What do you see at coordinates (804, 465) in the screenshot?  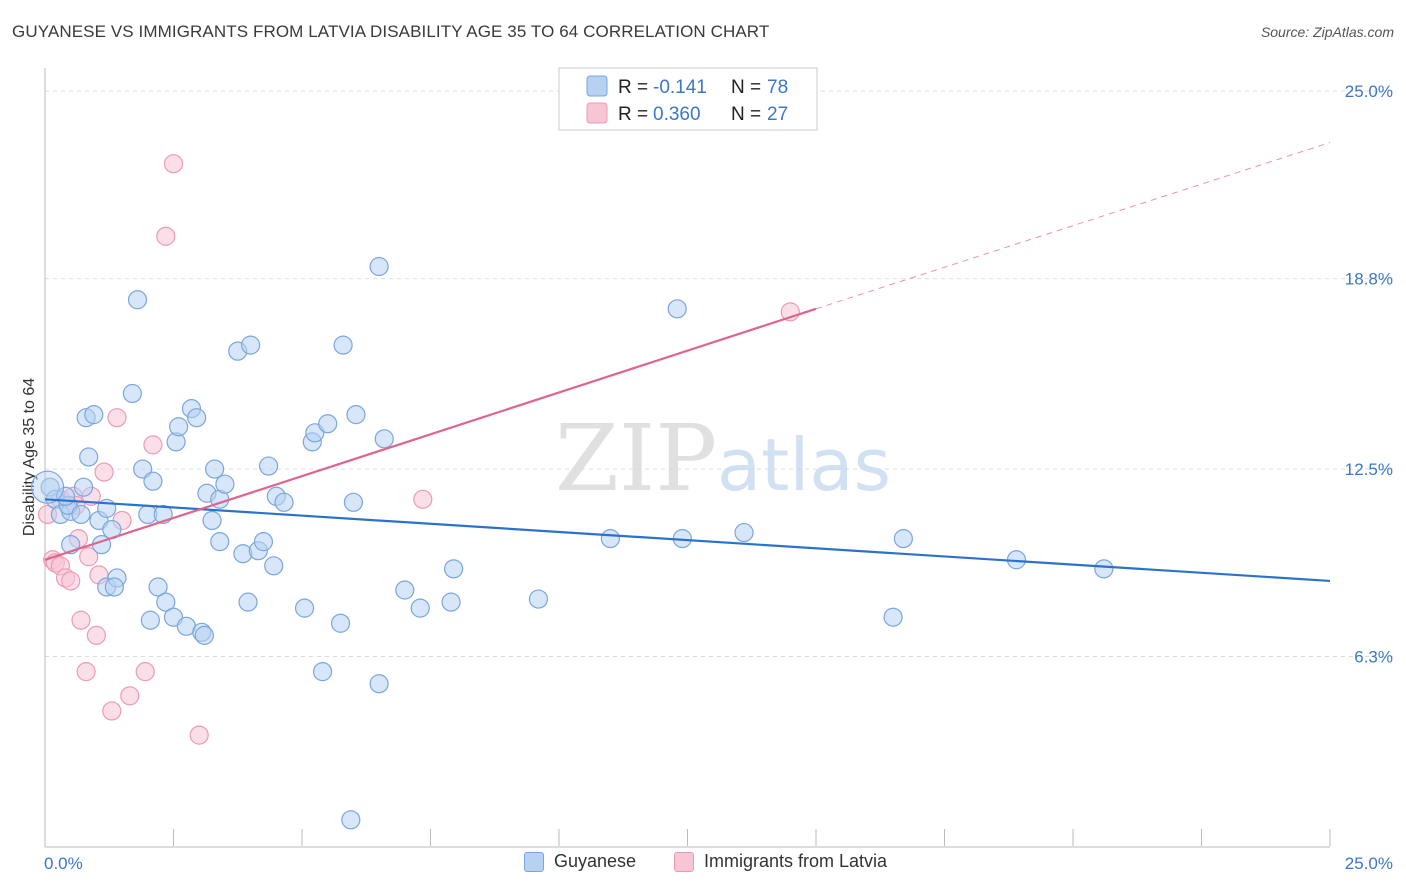 I see `watermark-atlas: atlas` at bounding box center [804, 465].